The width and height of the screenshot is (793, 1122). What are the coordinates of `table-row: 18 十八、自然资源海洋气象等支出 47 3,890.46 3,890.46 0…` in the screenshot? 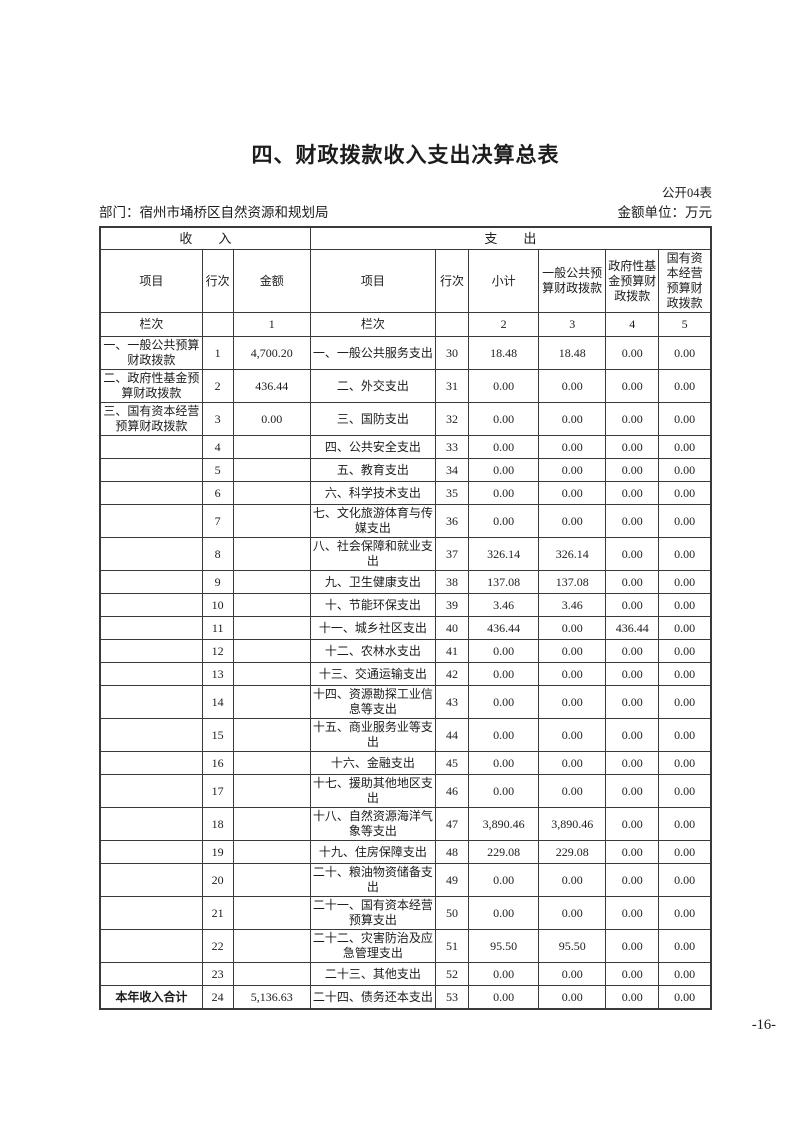 It's located at (405, 824).